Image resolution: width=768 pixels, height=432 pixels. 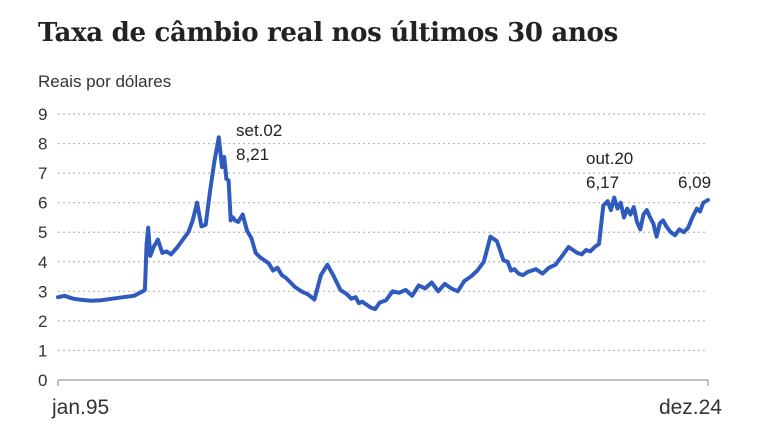 I want to click on chart-title: Taxa de câmbio real nos últimos 30 anos, so click(x=328, y=33).